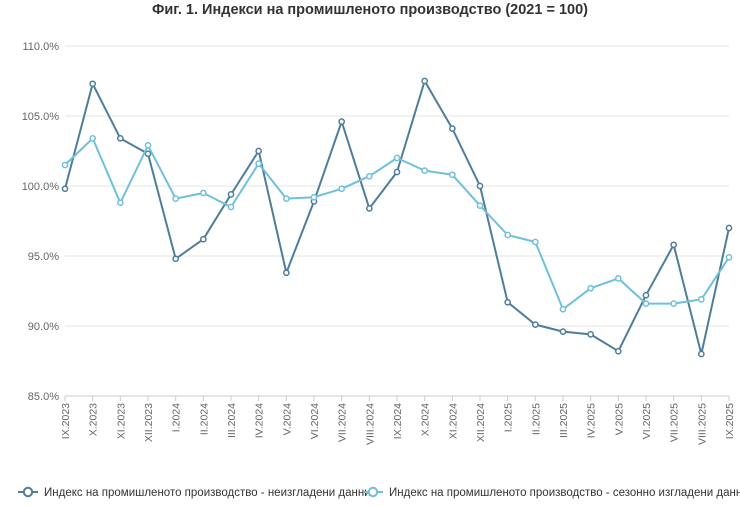 Image resolution: width=740 pixels, height=506 pixels. Describe the element at coordinates (149, 422) in the screenshot. I see `x-tick-label: XII.2023` at that location.